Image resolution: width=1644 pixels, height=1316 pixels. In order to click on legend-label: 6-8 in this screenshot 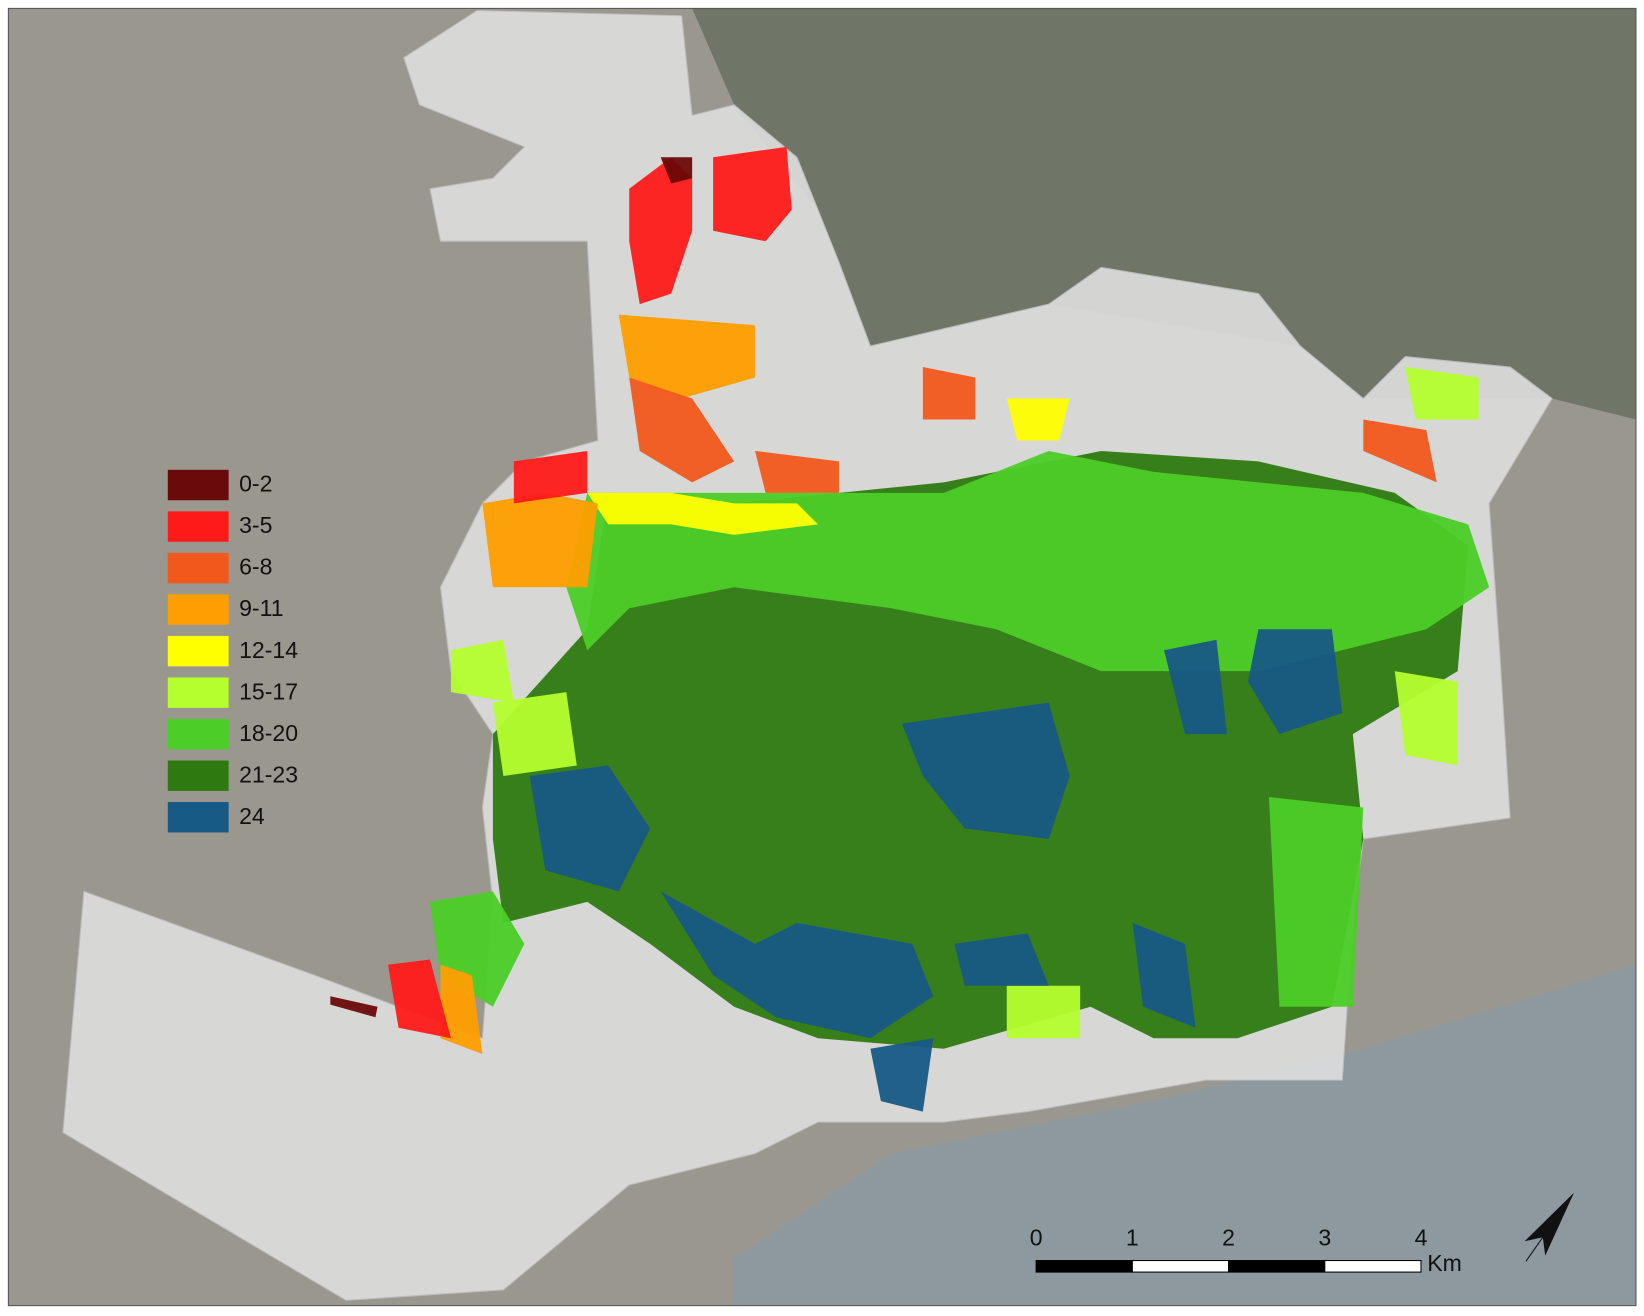, I will do `click(255, 567)`.